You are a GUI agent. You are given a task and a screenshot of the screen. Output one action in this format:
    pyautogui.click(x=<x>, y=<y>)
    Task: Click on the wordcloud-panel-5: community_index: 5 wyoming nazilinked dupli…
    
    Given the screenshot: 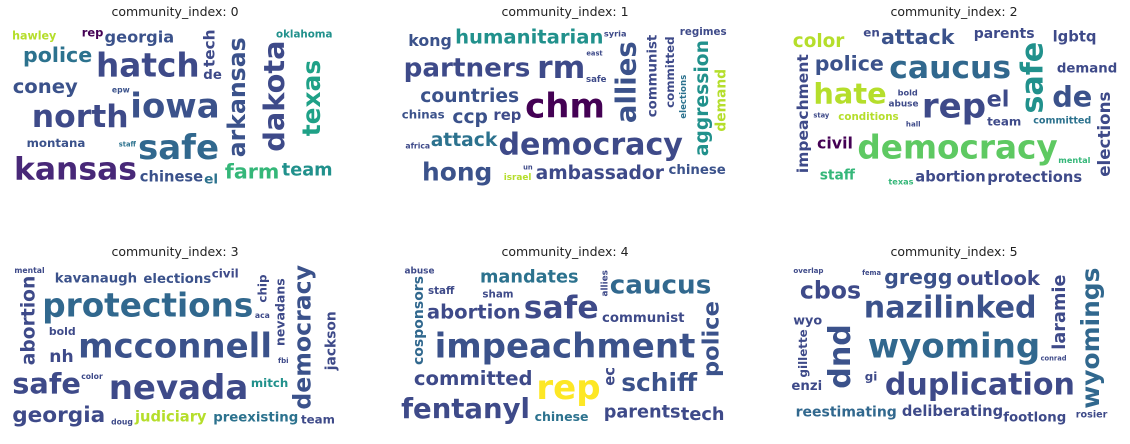 What is the action you would take?
    pyautogui.click(x=954, y=344)
    